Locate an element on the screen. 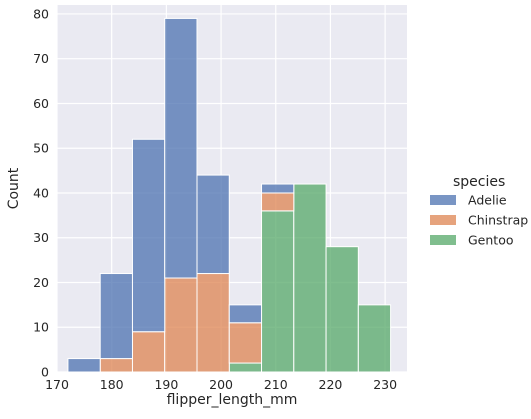 The image size is (531, 419). legend-title: species is located at coordinates (479, 182).